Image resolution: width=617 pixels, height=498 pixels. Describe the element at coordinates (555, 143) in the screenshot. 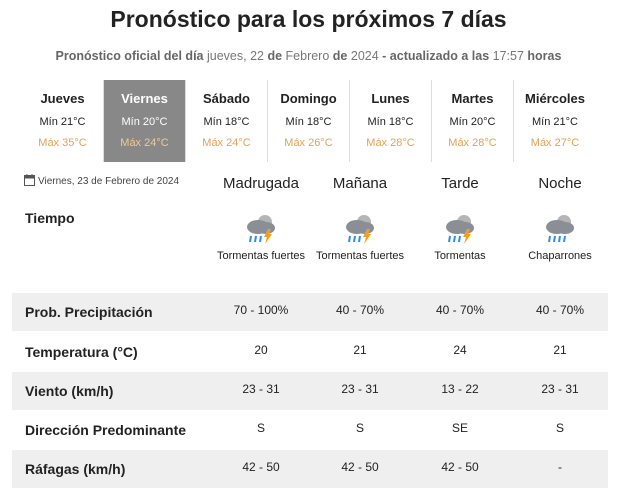

I see `day-max: Máx 27°C` at that location.